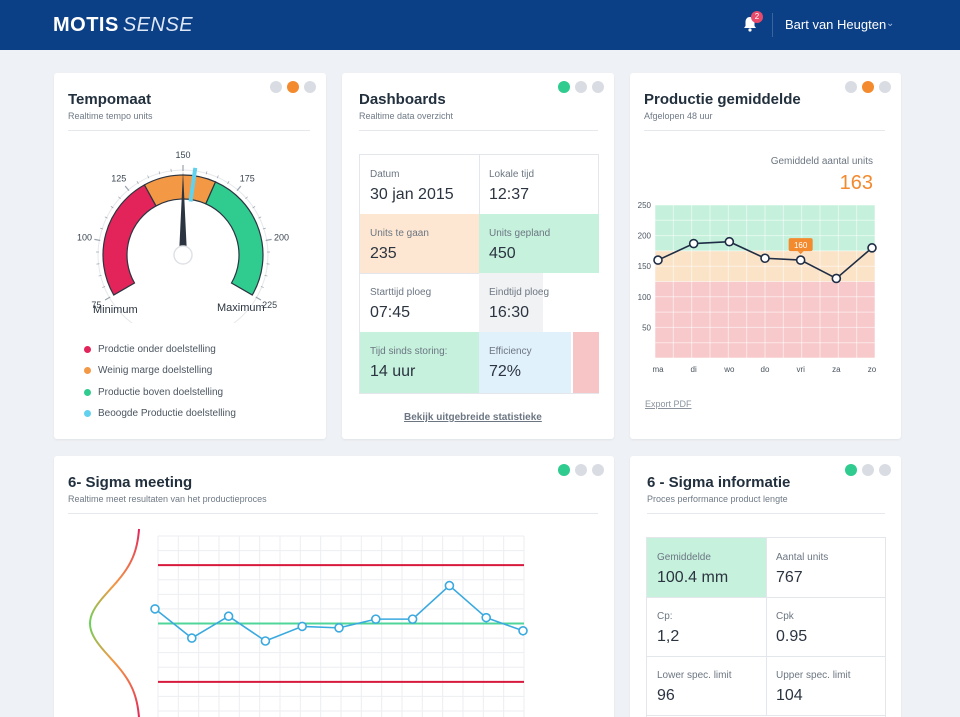 The image size is (960, 717). I want to click on cell-value: 104, so click(789, 695).